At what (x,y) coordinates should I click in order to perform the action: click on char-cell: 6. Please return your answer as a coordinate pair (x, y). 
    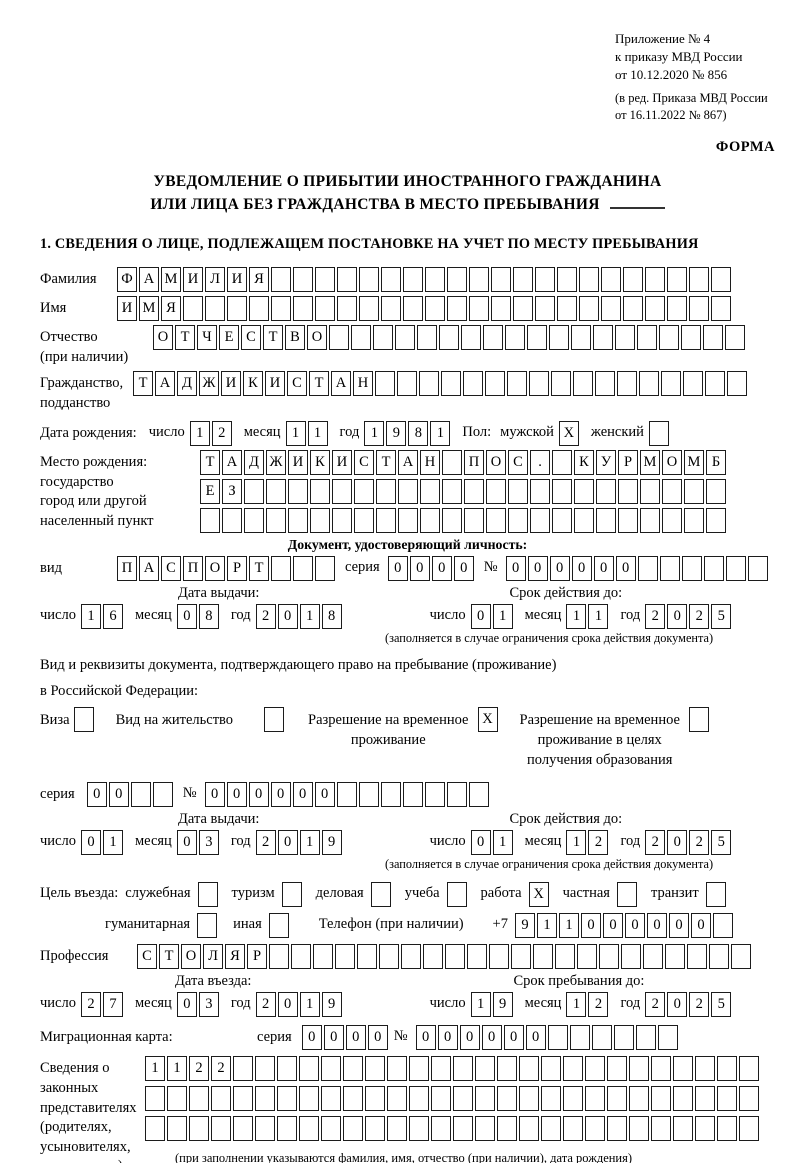
    Looking at the image, I should click on (112, 617).